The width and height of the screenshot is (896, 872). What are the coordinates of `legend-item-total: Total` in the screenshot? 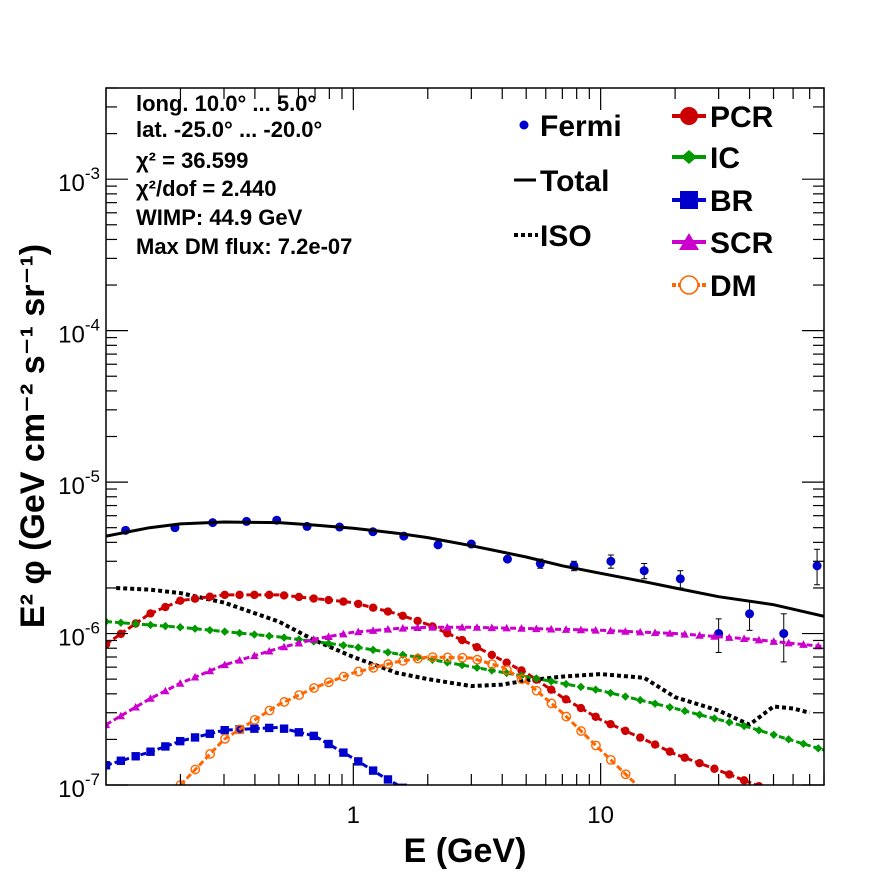 It's located at (561, 181).